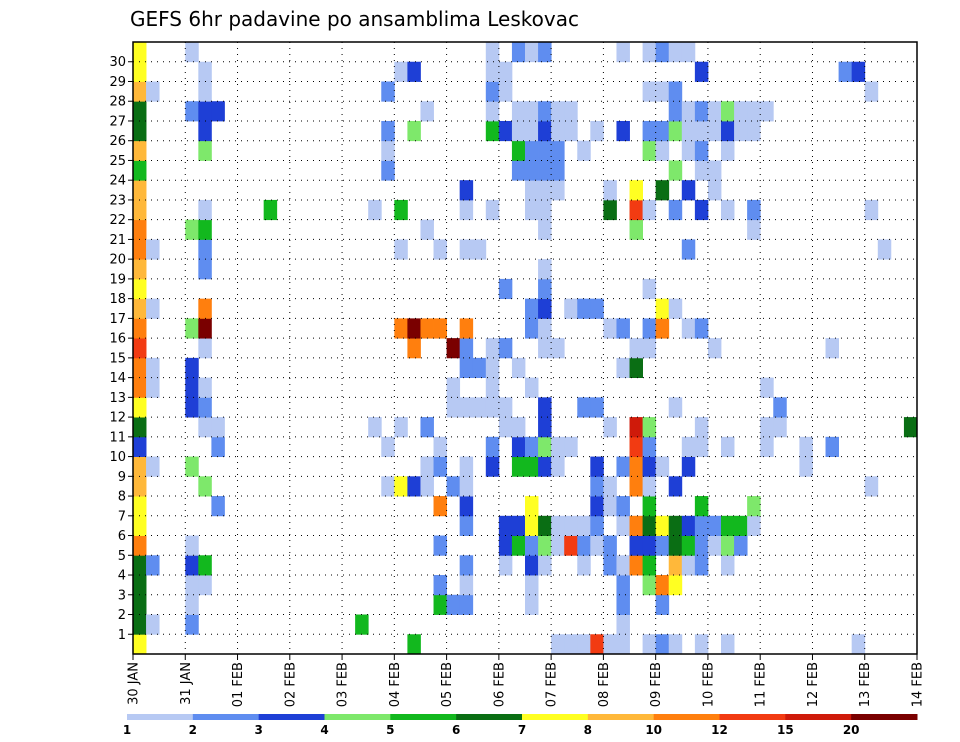 This screenshot has height=742, width=960. Describe the element at coordinates (122, 497) in the screenshot. I see `y-tick-label: 8` at that location.